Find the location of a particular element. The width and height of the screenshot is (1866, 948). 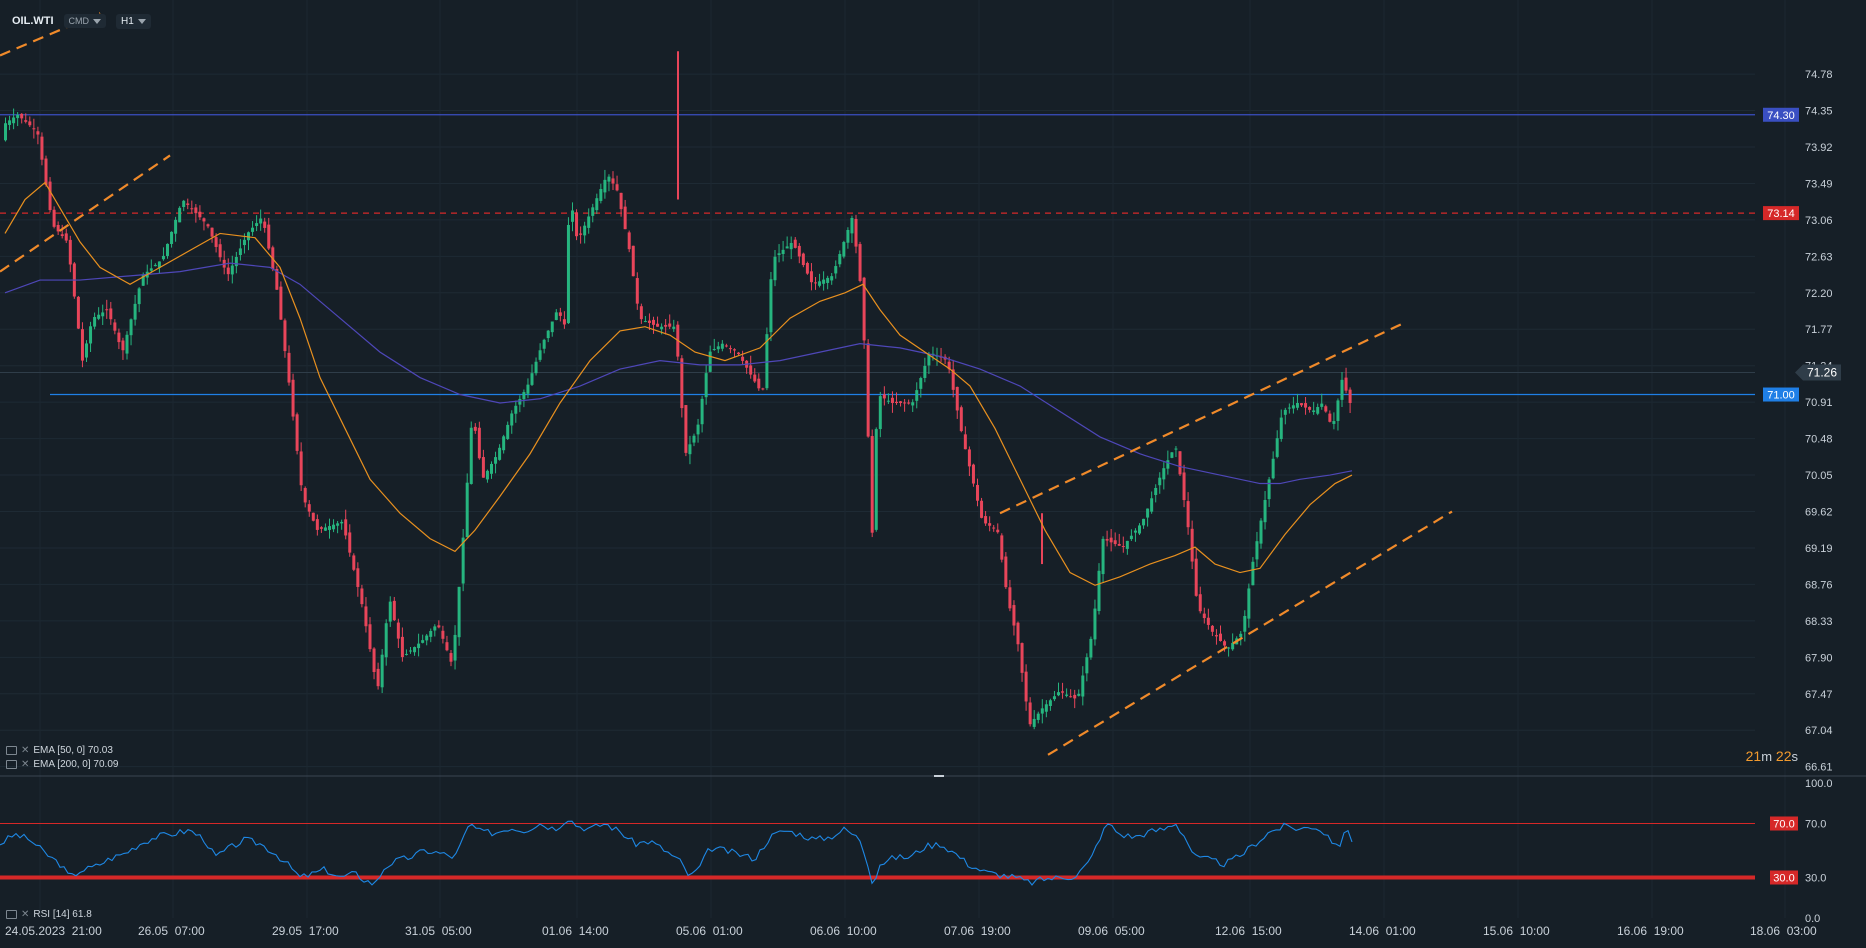

time-tick-label: 07.06 19:00 is located at coordinates (977, 931).